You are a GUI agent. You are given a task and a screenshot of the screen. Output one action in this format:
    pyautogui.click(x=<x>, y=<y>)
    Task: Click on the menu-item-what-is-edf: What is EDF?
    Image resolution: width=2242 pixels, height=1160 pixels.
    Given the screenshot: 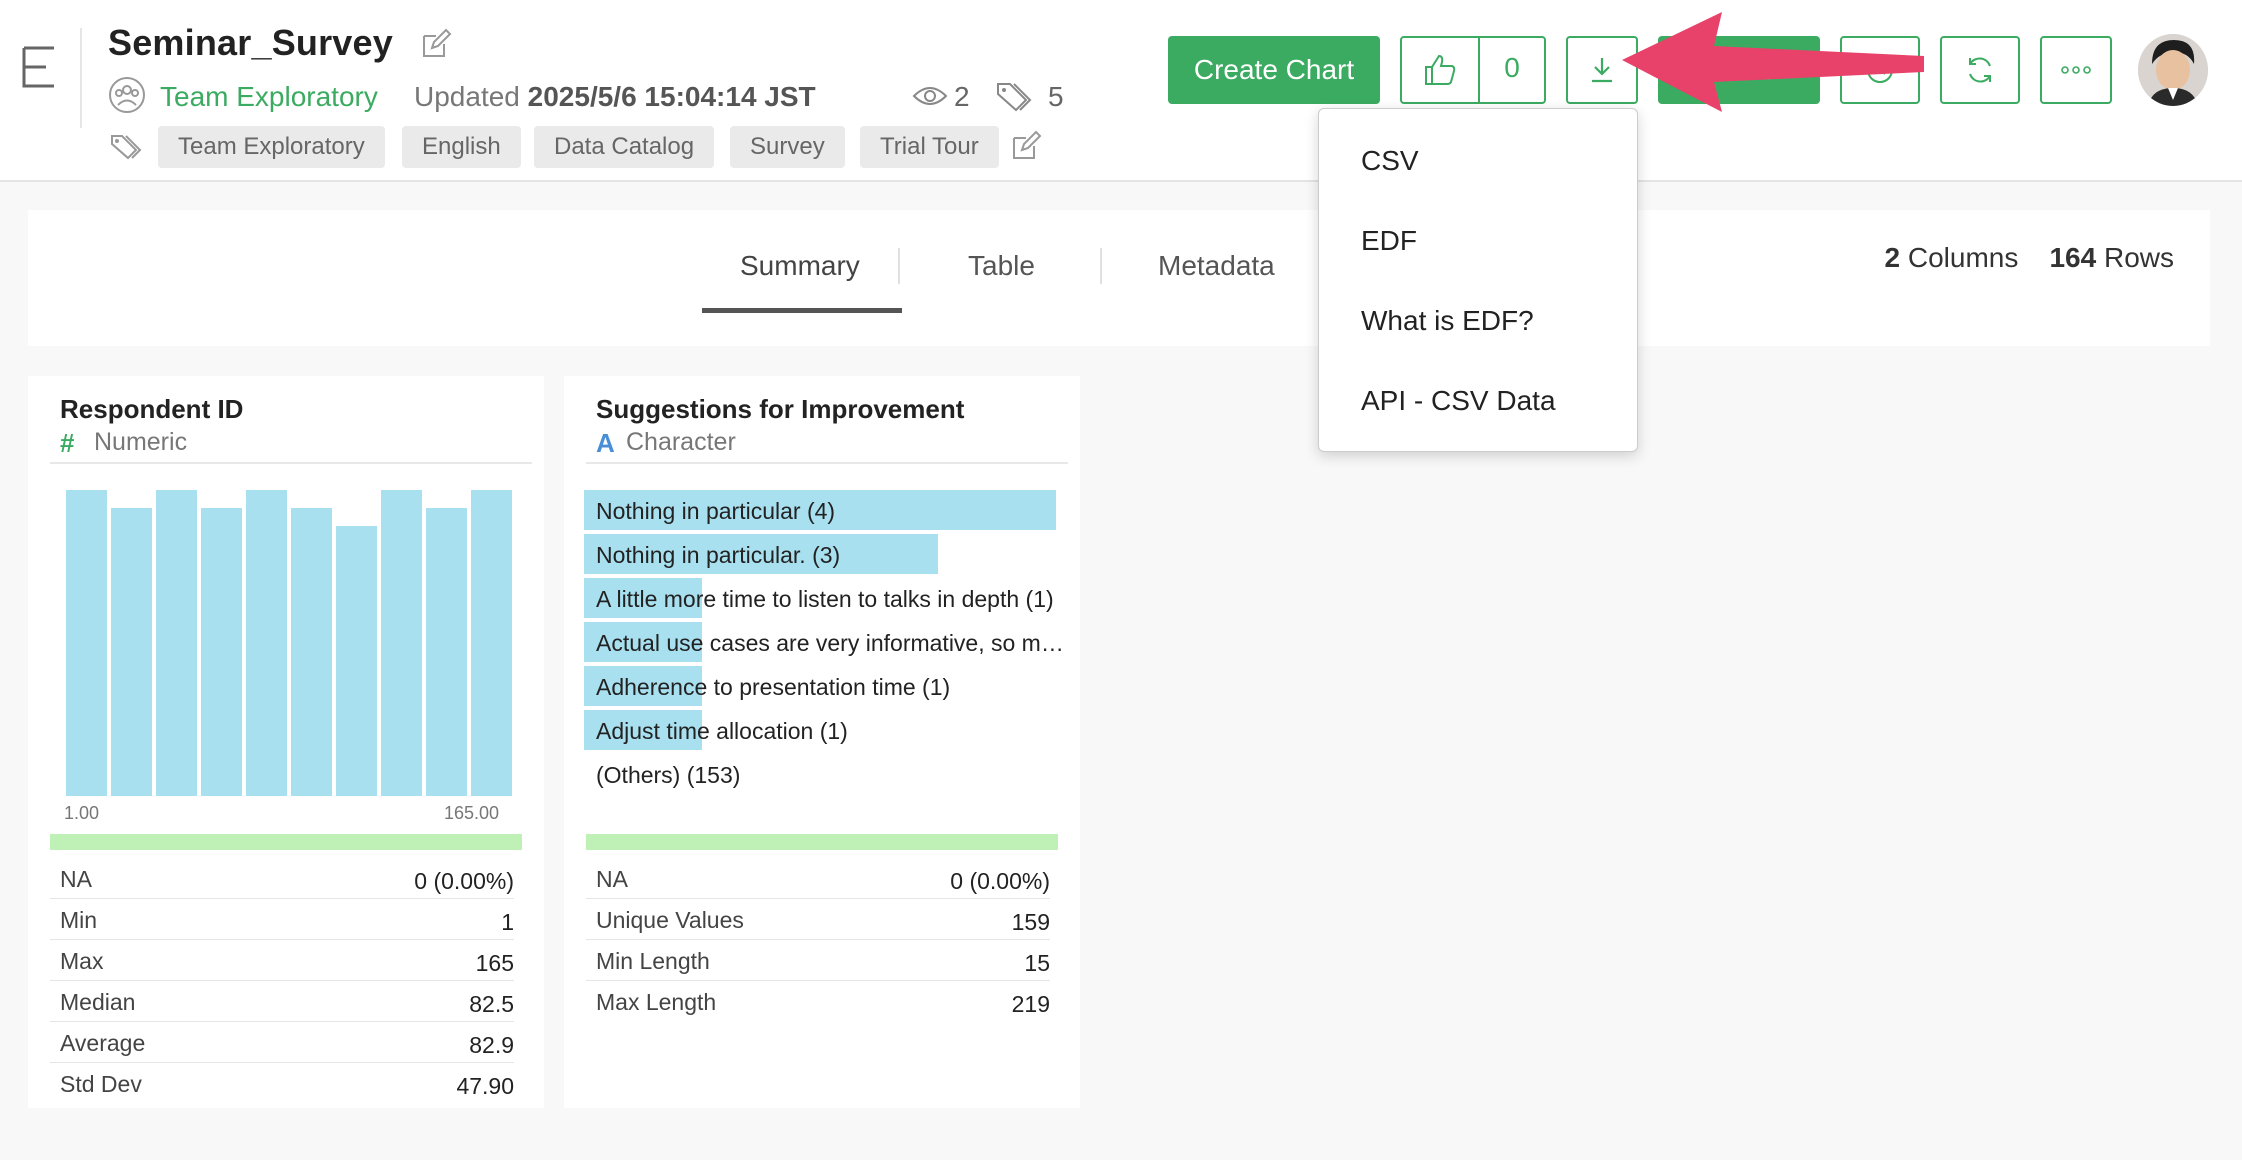 What is the action you would take?
    pyautogui.click(x=1447, y=320)
    